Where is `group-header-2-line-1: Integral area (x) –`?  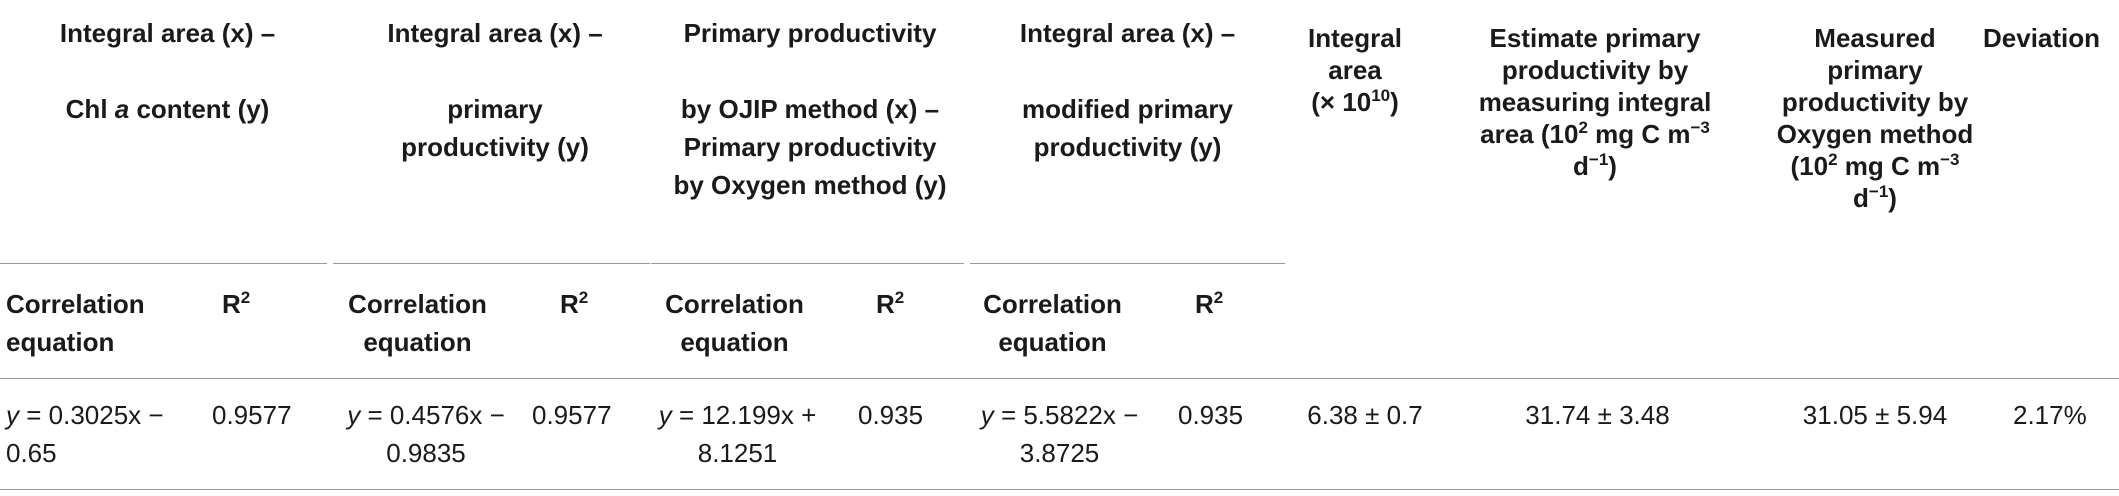
group-header-2-line-1: Integral area (x) – is located at coordinates (495, 33).